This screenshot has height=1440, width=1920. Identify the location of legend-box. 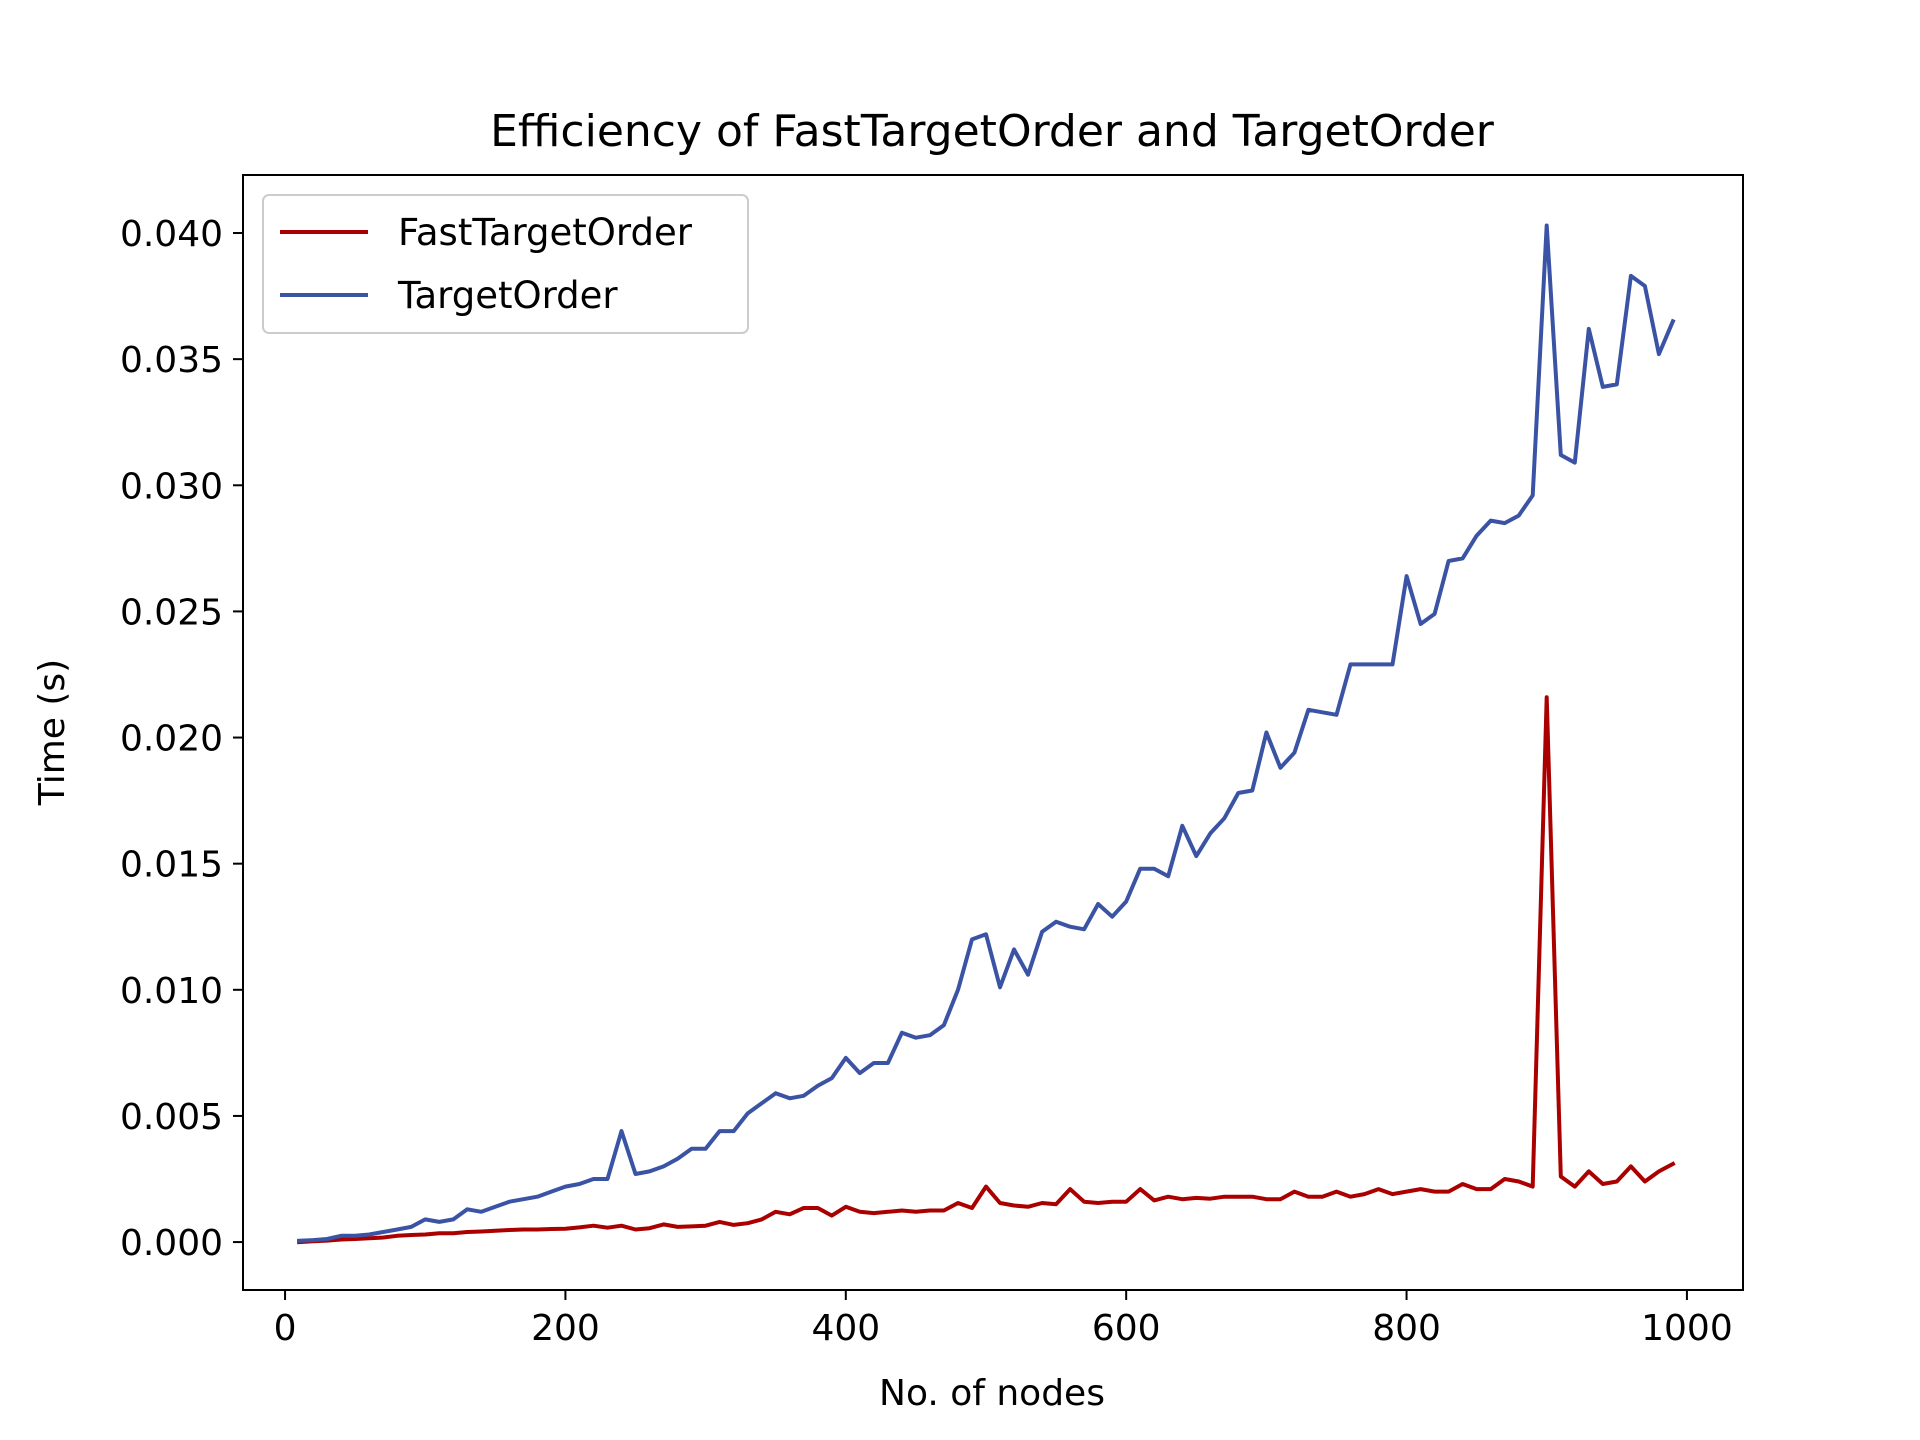
(505, 264).